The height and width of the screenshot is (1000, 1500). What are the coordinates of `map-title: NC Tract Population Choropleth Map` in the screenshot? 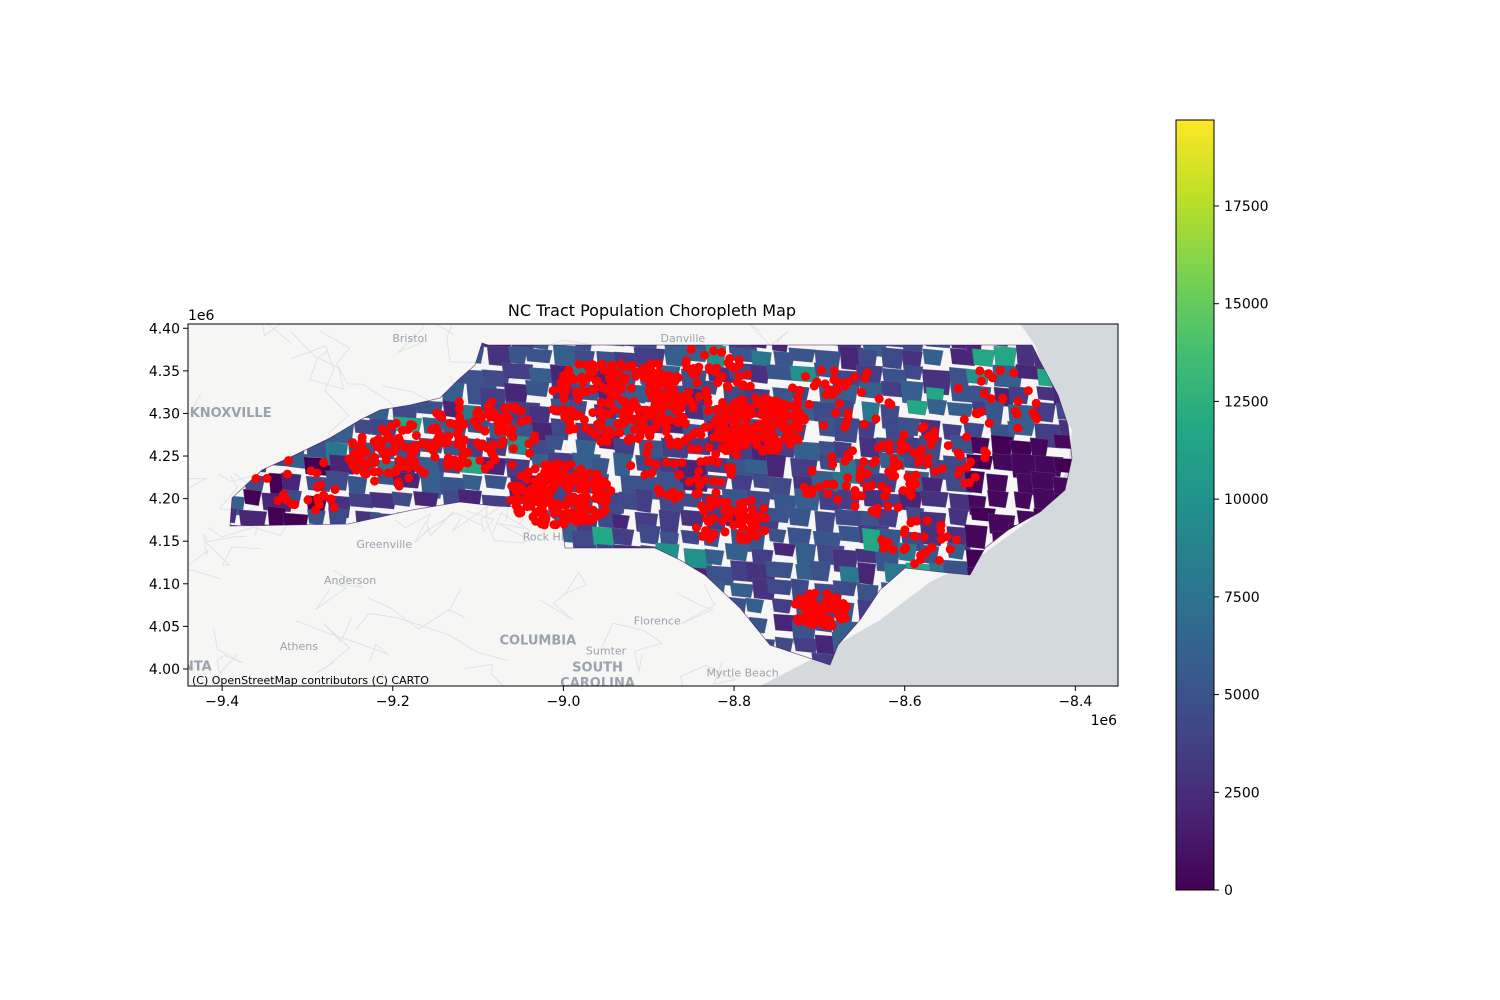 It's located at (652, 310).